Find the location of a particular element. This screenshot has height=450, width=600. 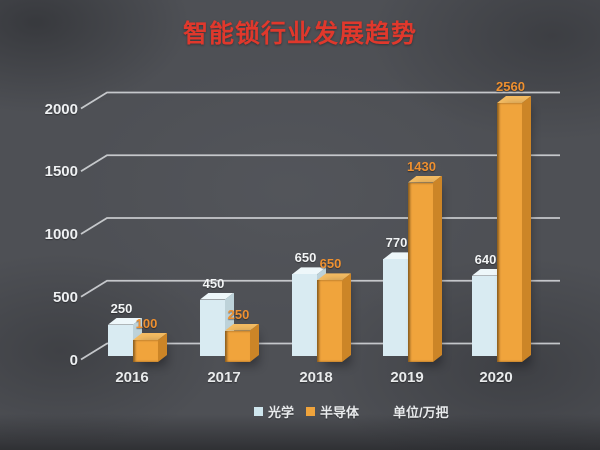

y-tick-500: 500 is located at coordinates (65, 297).